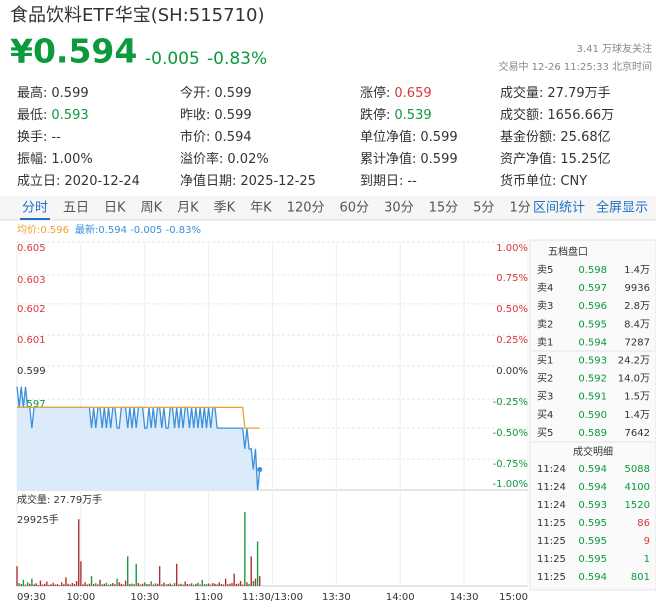 The image size is (656, 615). What do you see at coordinates (225, 208) in the screenshot?
I see `tab: 季K` at bounding box center [225, 208].